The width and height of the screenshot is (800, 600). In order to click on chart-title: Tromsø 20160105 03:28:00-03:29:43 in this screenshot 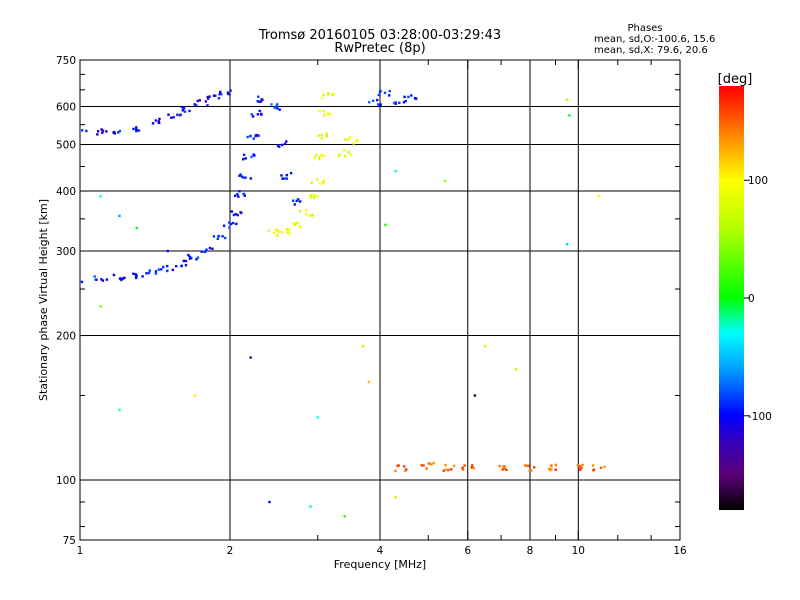, I will do `click(379, 35)`.